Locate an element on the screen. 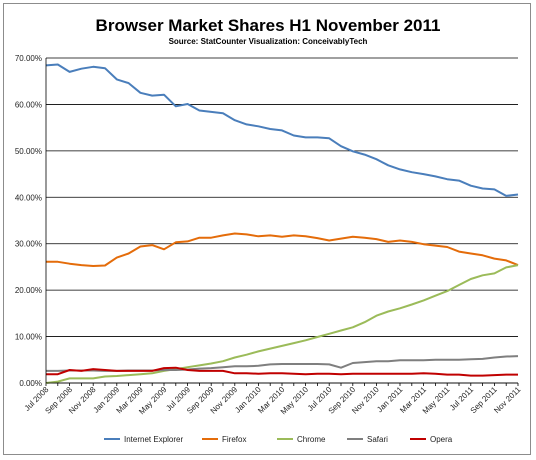 The image size is (536, 460). legend-label-safari: Safari is located at coordinates (377, 439).